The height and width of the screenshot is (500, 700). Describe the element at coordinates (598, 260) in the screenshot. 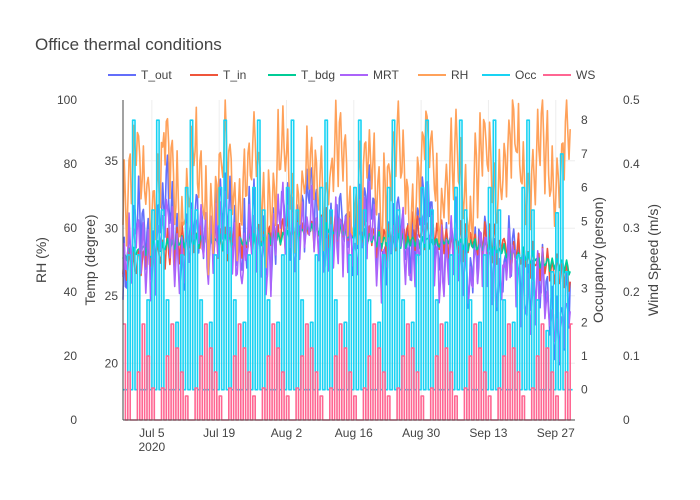

I see `y-axis-label-occ: Occupancy (person)` at that location.